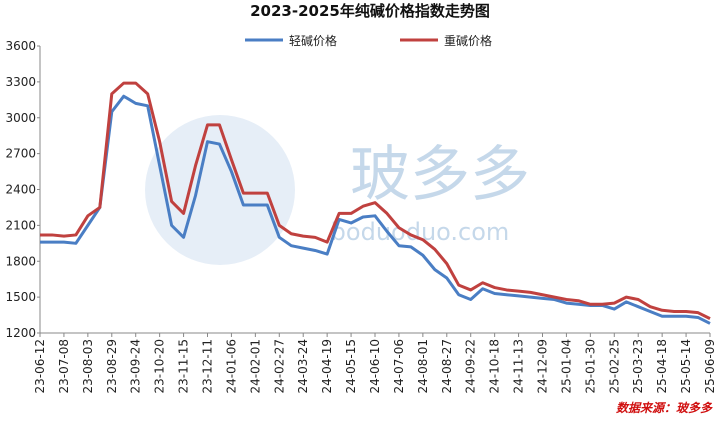  I want to click on x-tick-label: 24-03-24, so click(303, 366).